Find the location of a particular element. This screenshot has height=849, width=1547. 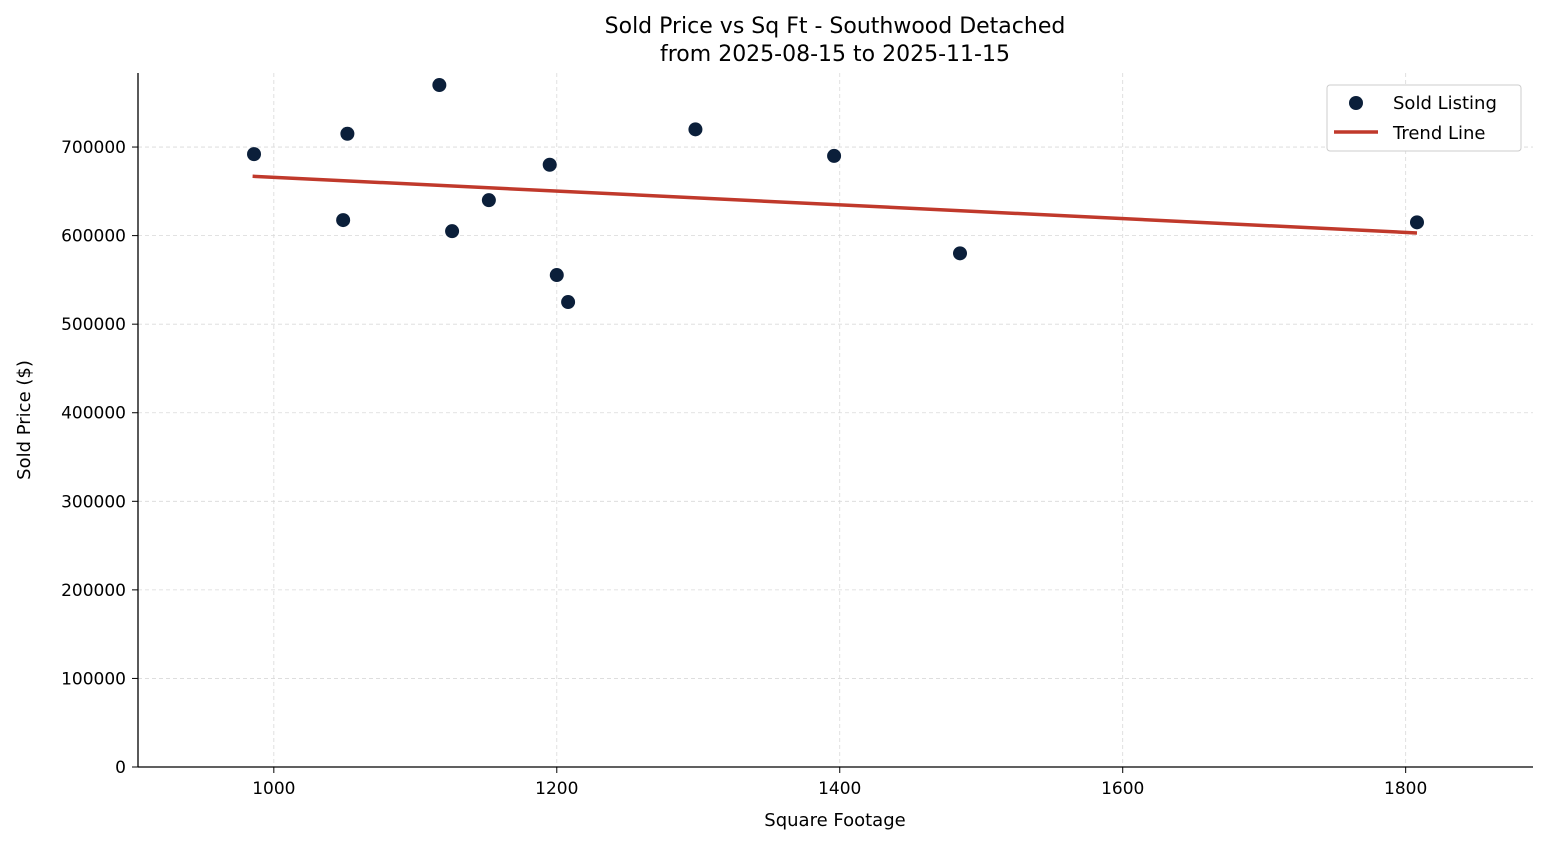

x-axis-label: Square Footage is located at coordinates (834, 820).